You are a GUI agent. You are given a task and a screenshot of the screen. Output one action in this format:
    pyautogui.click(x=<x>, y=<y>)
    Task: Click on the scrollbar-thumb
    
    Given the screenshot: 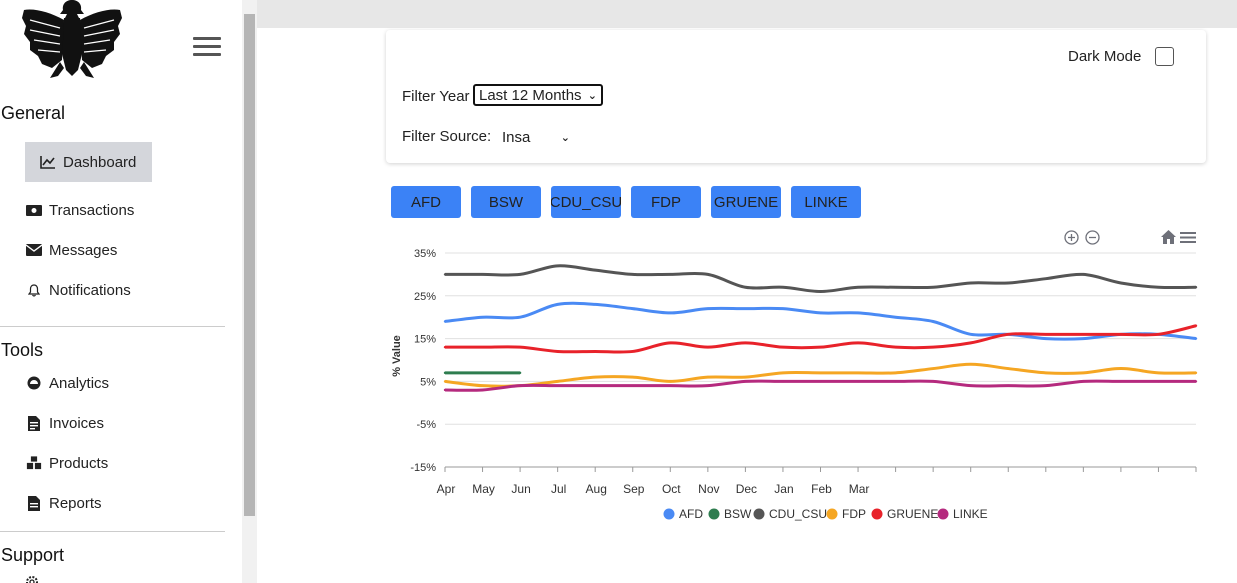 What is the action you would take?
    pyautogui.click(x=249, y=265)
    